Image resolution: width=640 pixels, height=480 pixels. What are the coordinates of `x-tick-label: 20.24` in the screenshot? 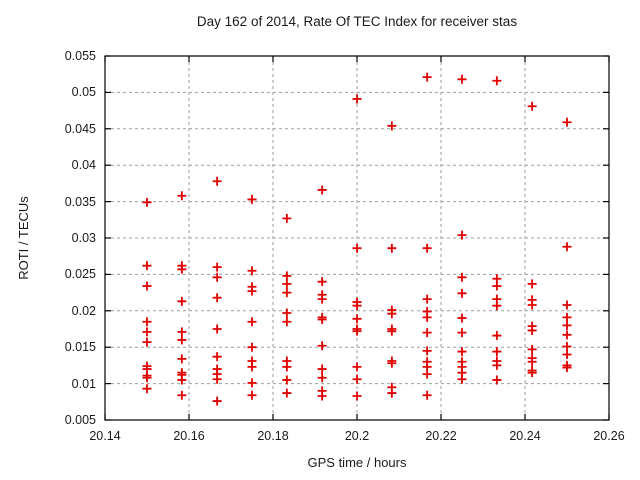 It's located at (525, 436).